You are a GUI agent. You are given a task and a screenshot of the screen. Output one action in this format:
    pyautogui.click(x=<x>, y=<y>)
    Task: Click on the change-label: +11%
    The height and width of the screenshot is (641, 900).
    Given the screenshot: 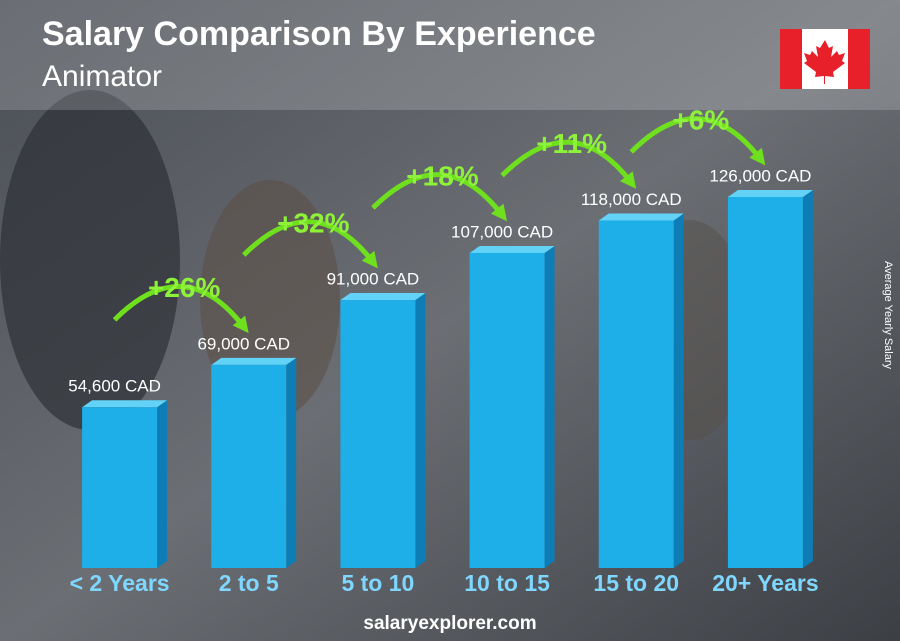 What is the action you would take?
    pyautogui.click(x=571, y=143)
    